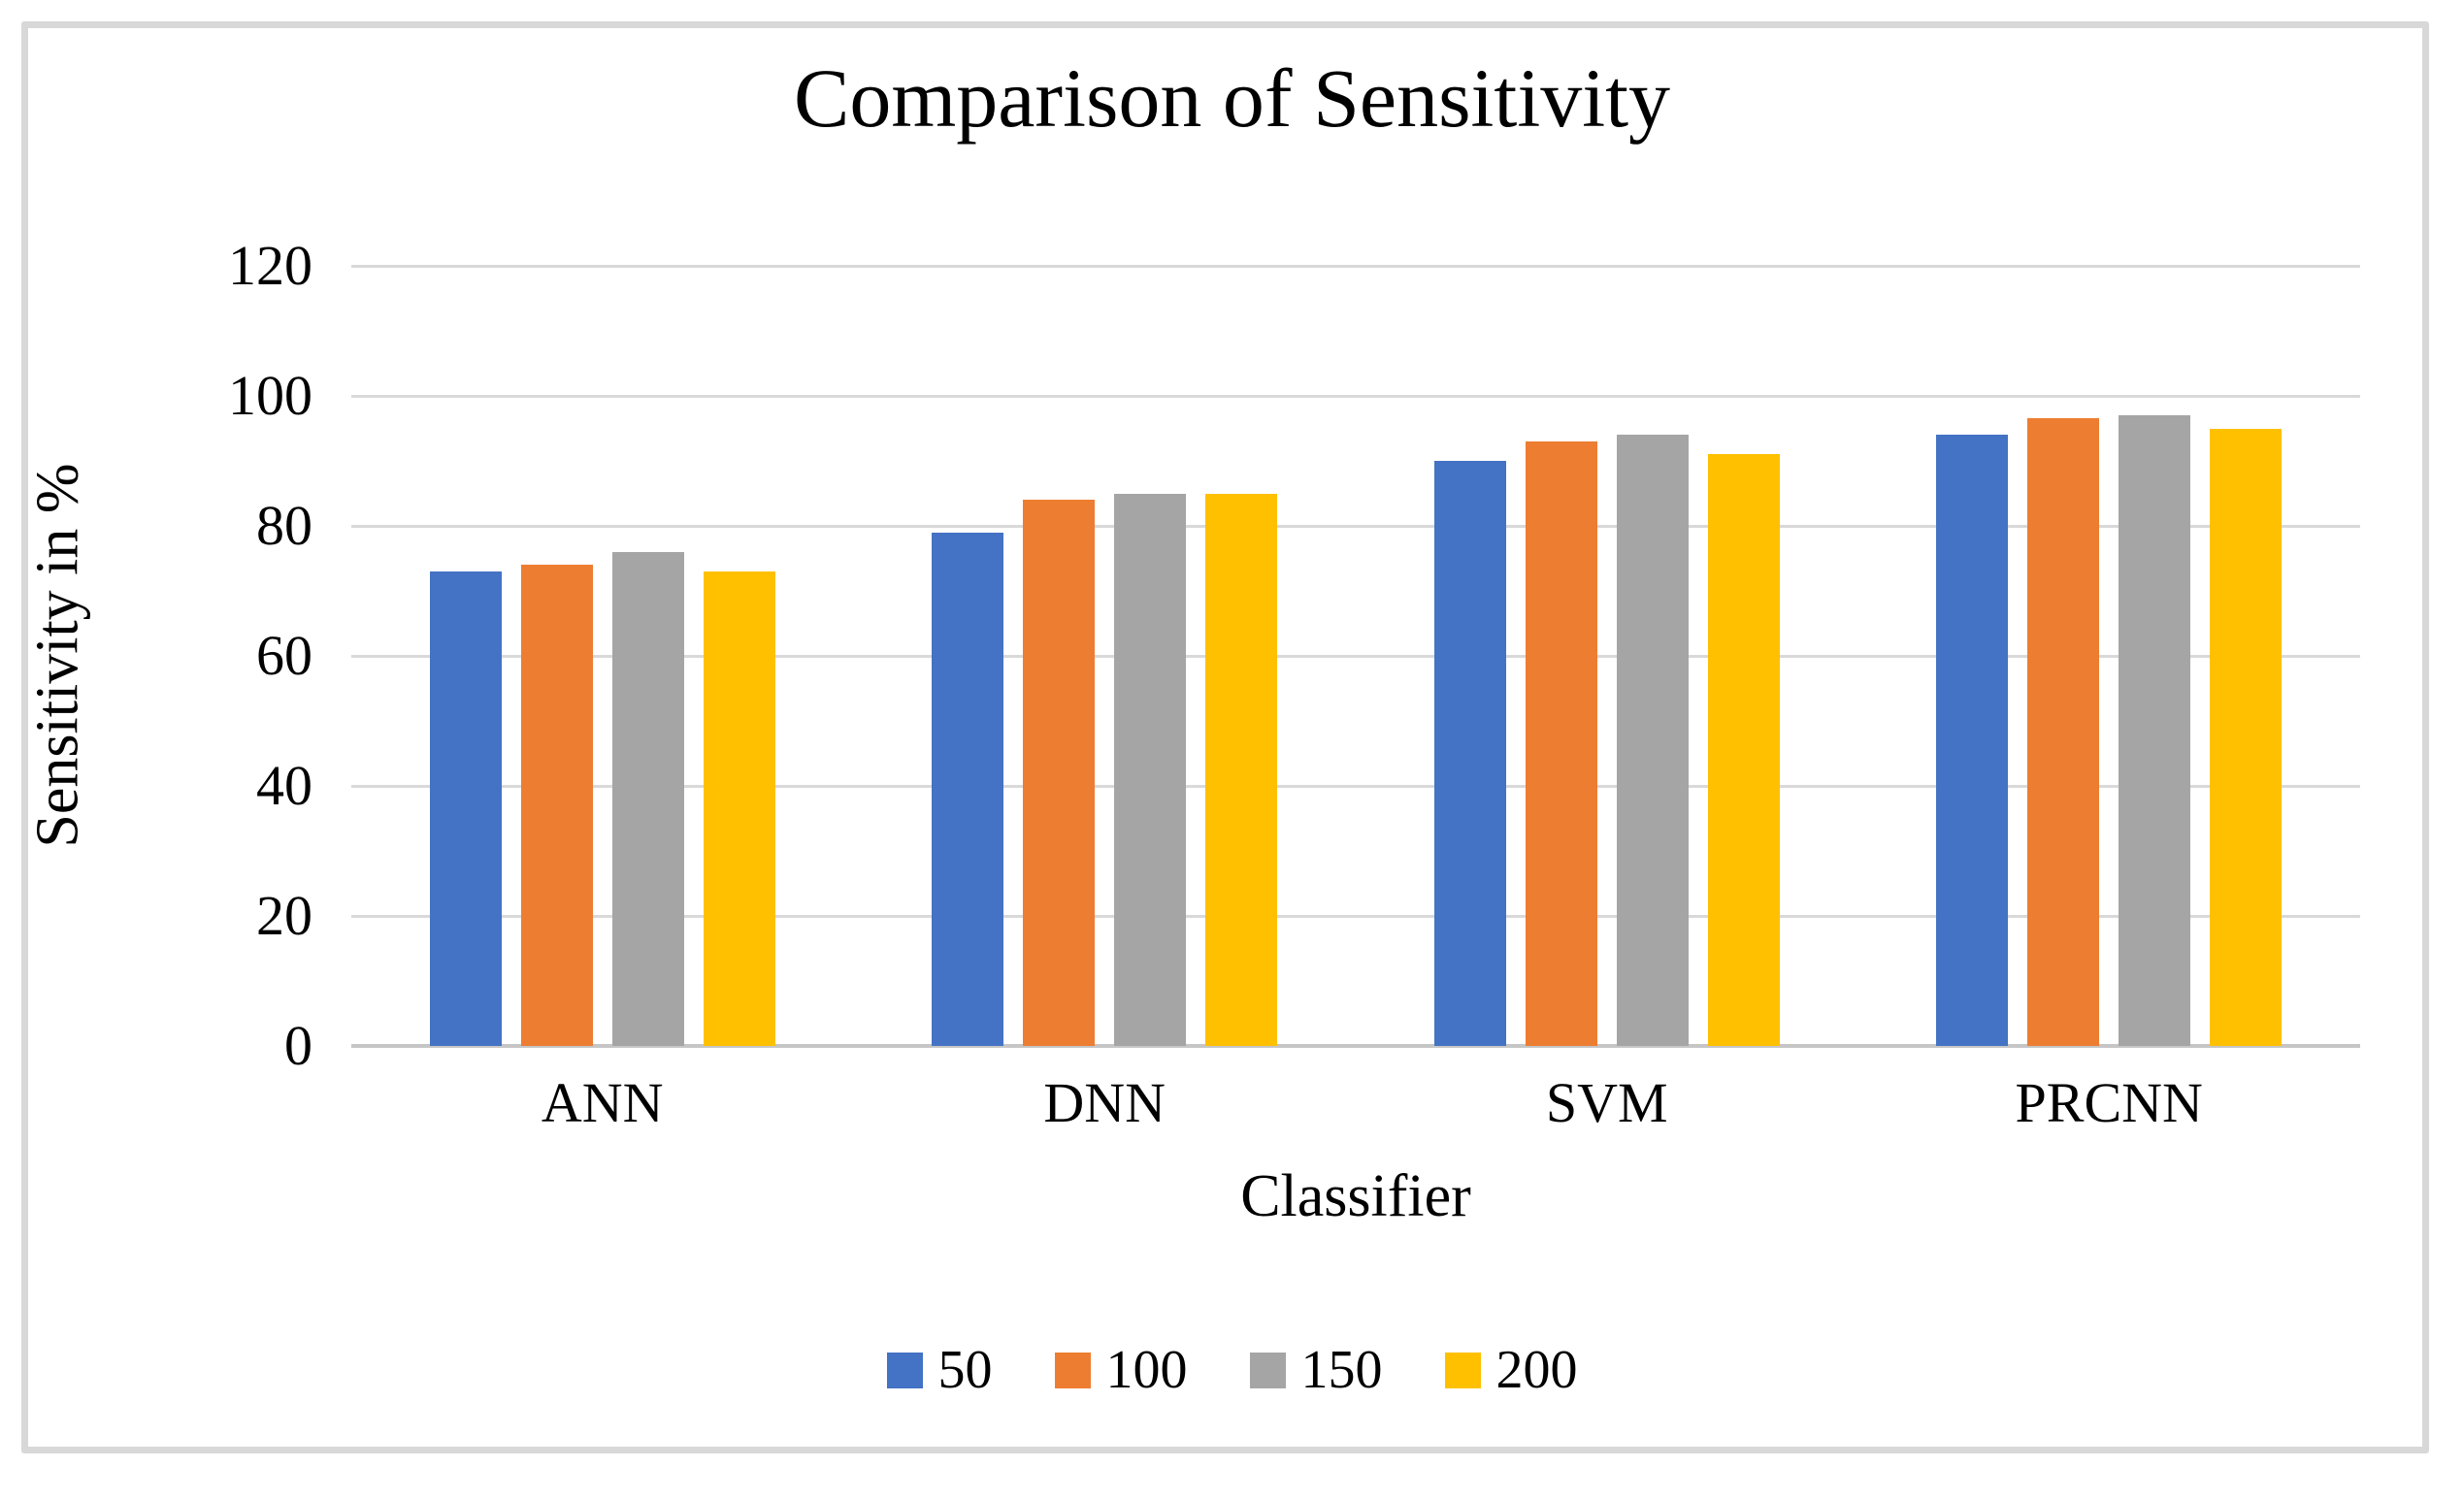  Describe the element at coordinates (602, 1102) in the screenshot. I see `x-category-label-ann: ANN` at that location.